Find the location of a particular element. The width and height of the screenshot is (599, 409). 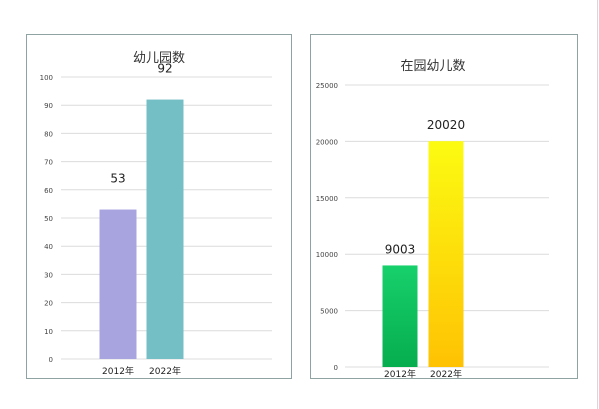

y-tick-label: 10 is located at coordinates (48, 332).